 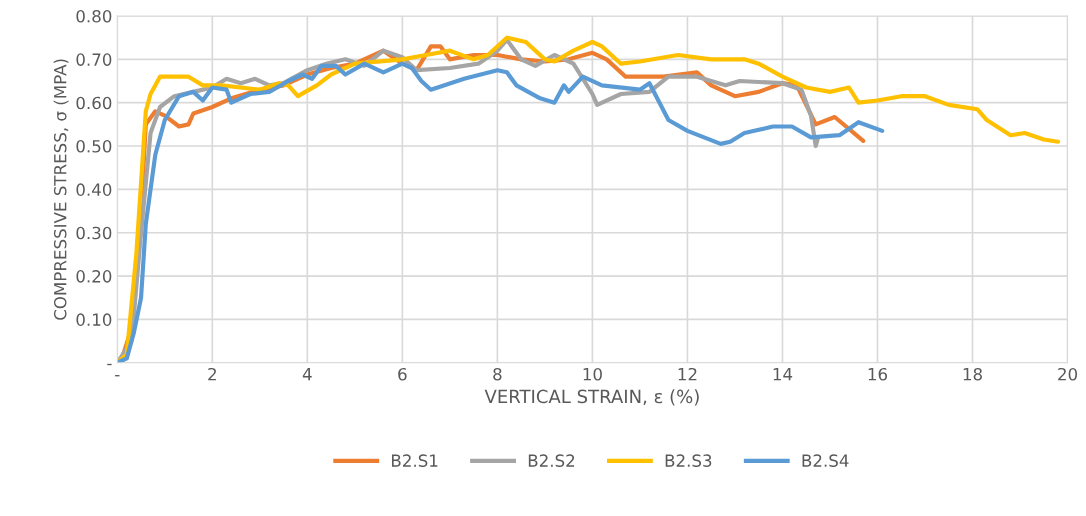 I want to click on x-tick-label: 18, so click(x=972, y=374).